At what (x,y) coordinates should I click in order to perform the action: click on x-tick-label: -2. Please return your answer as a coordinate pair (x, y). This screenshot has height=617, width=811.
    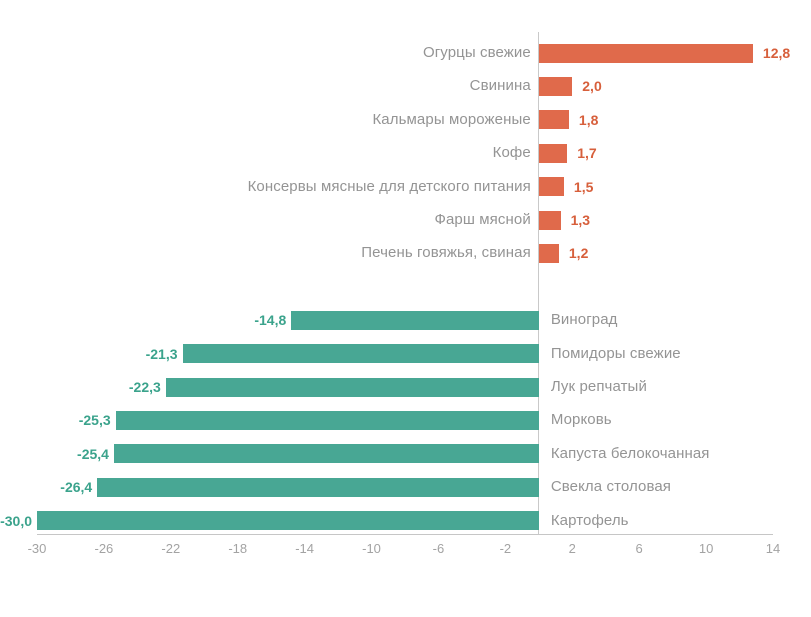
    Looking at the image, I should click on (505, 548).